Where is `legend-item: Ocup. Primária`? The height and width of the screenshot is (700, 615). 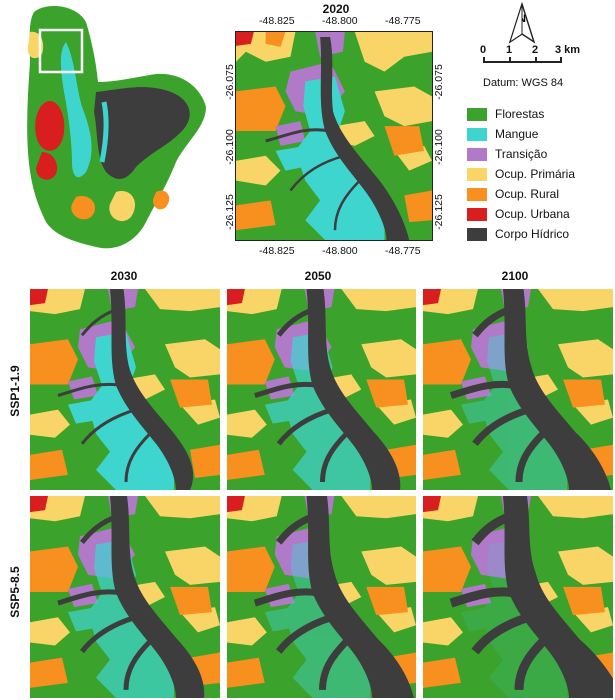
legend-item: Ocup. Primária is located at coordinates (521, 174).